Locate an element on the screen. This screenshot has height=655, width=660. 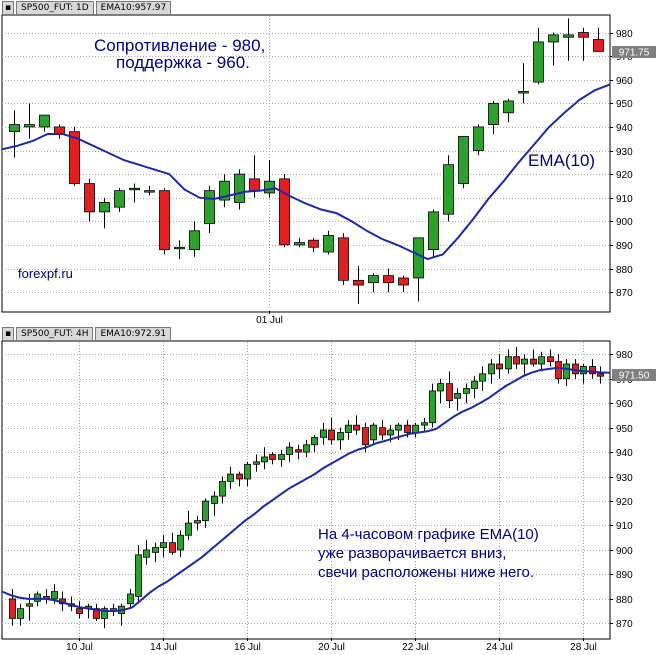
daily-y-tick-label: 920 is located at coordinates (624, 175).